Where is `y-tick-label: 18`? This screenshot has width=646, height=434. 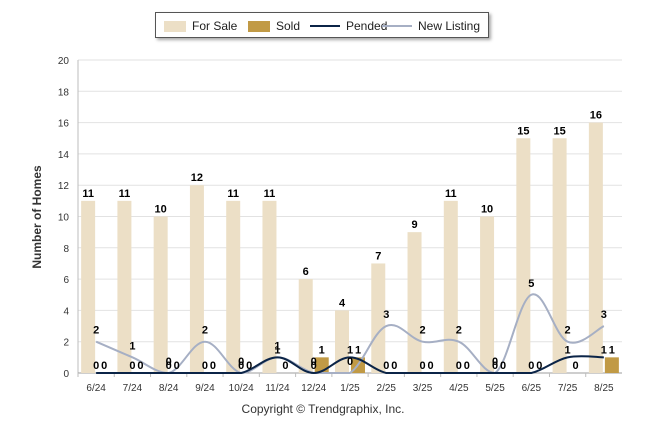 y-tick-label: 18 is located at coordinates (64, 92).